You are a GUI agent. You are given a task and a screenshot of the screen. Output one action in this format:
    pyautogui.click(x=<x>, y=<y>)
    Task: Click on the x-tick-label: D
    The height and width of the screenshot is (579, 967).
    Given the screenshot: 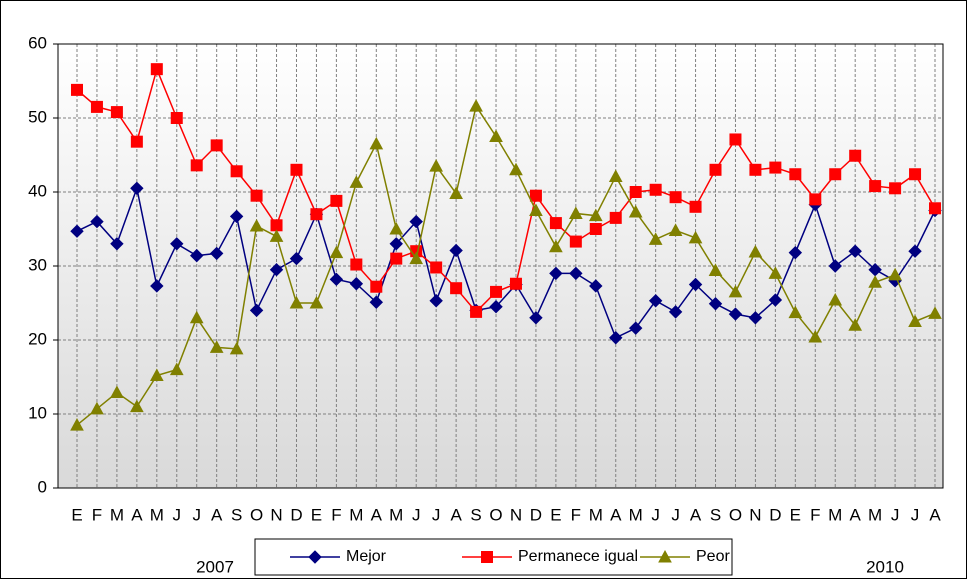 What is the action you would take?
    pyautogui.click(x=775, y=514)
    